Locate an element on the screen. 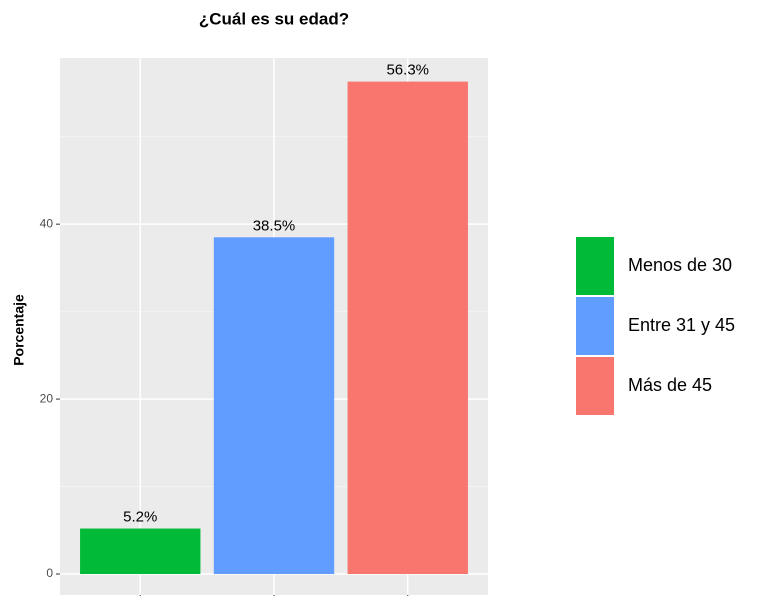  value-label: 38.5% is located at coordinates (274, 225).